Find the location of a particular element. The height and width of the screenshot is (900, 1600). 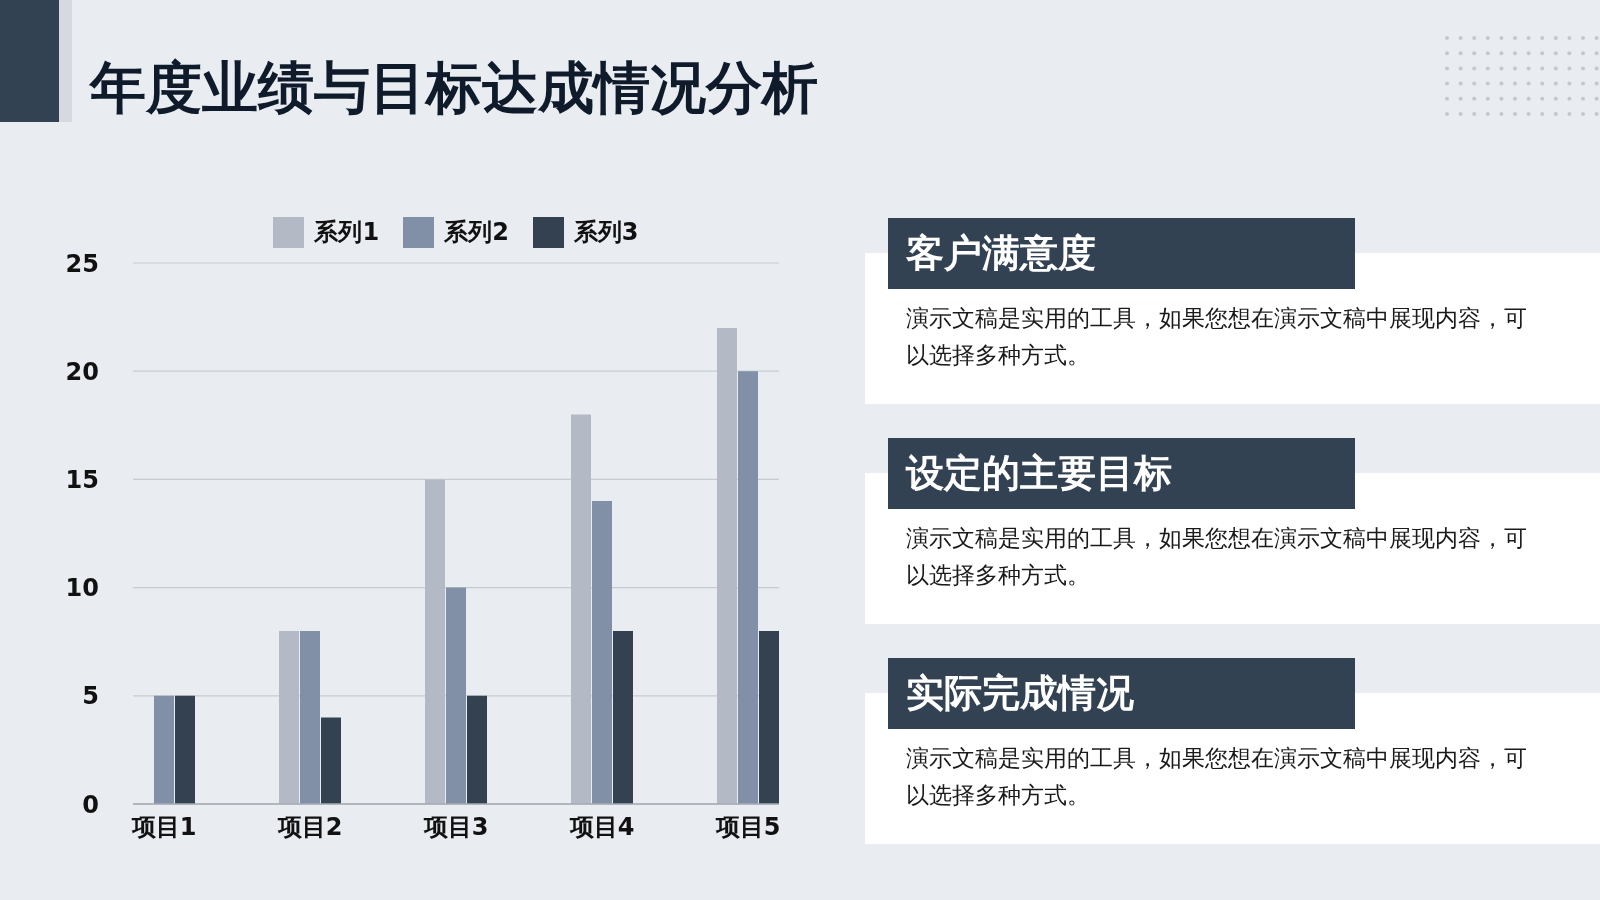

text: 客户满意度 is located at coordinates (1001, 253).